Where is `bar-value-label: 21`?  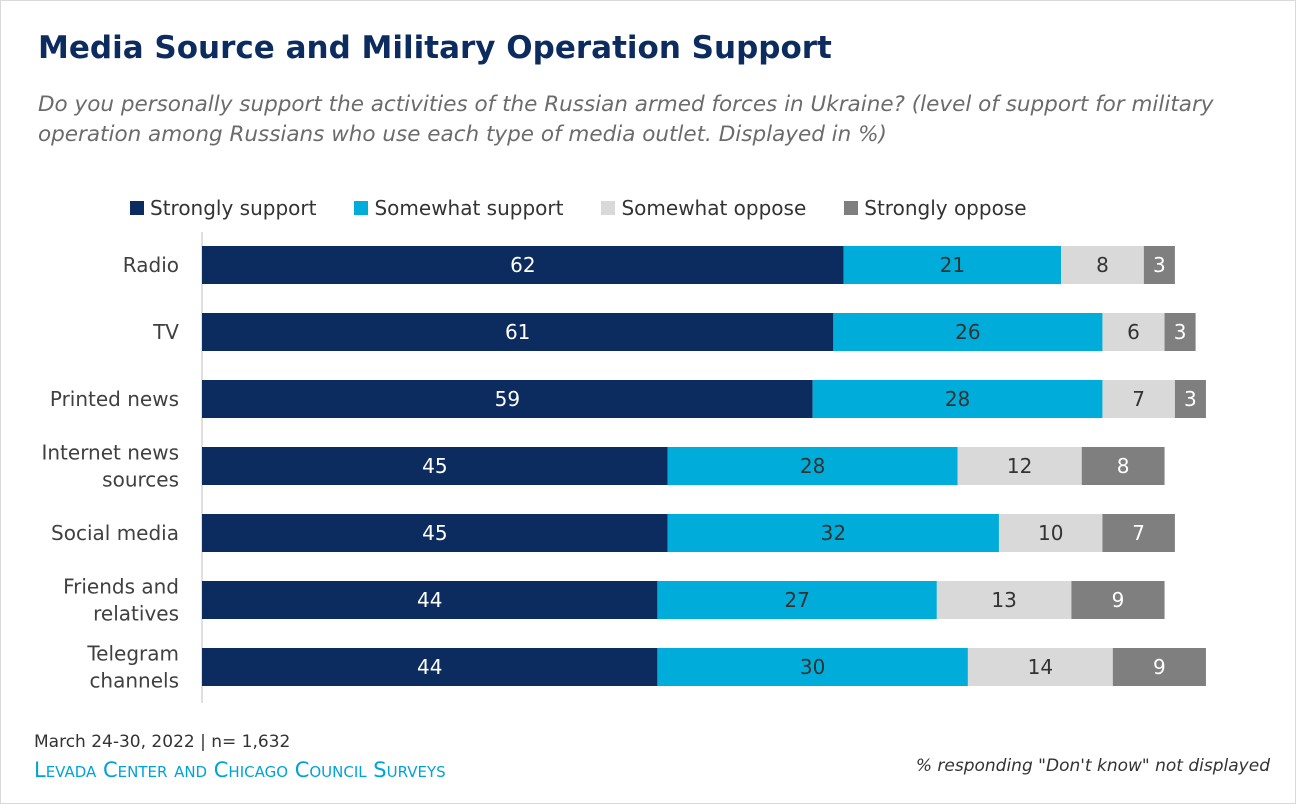 bar-value-label: 21 is located at coordinates (952, 265).